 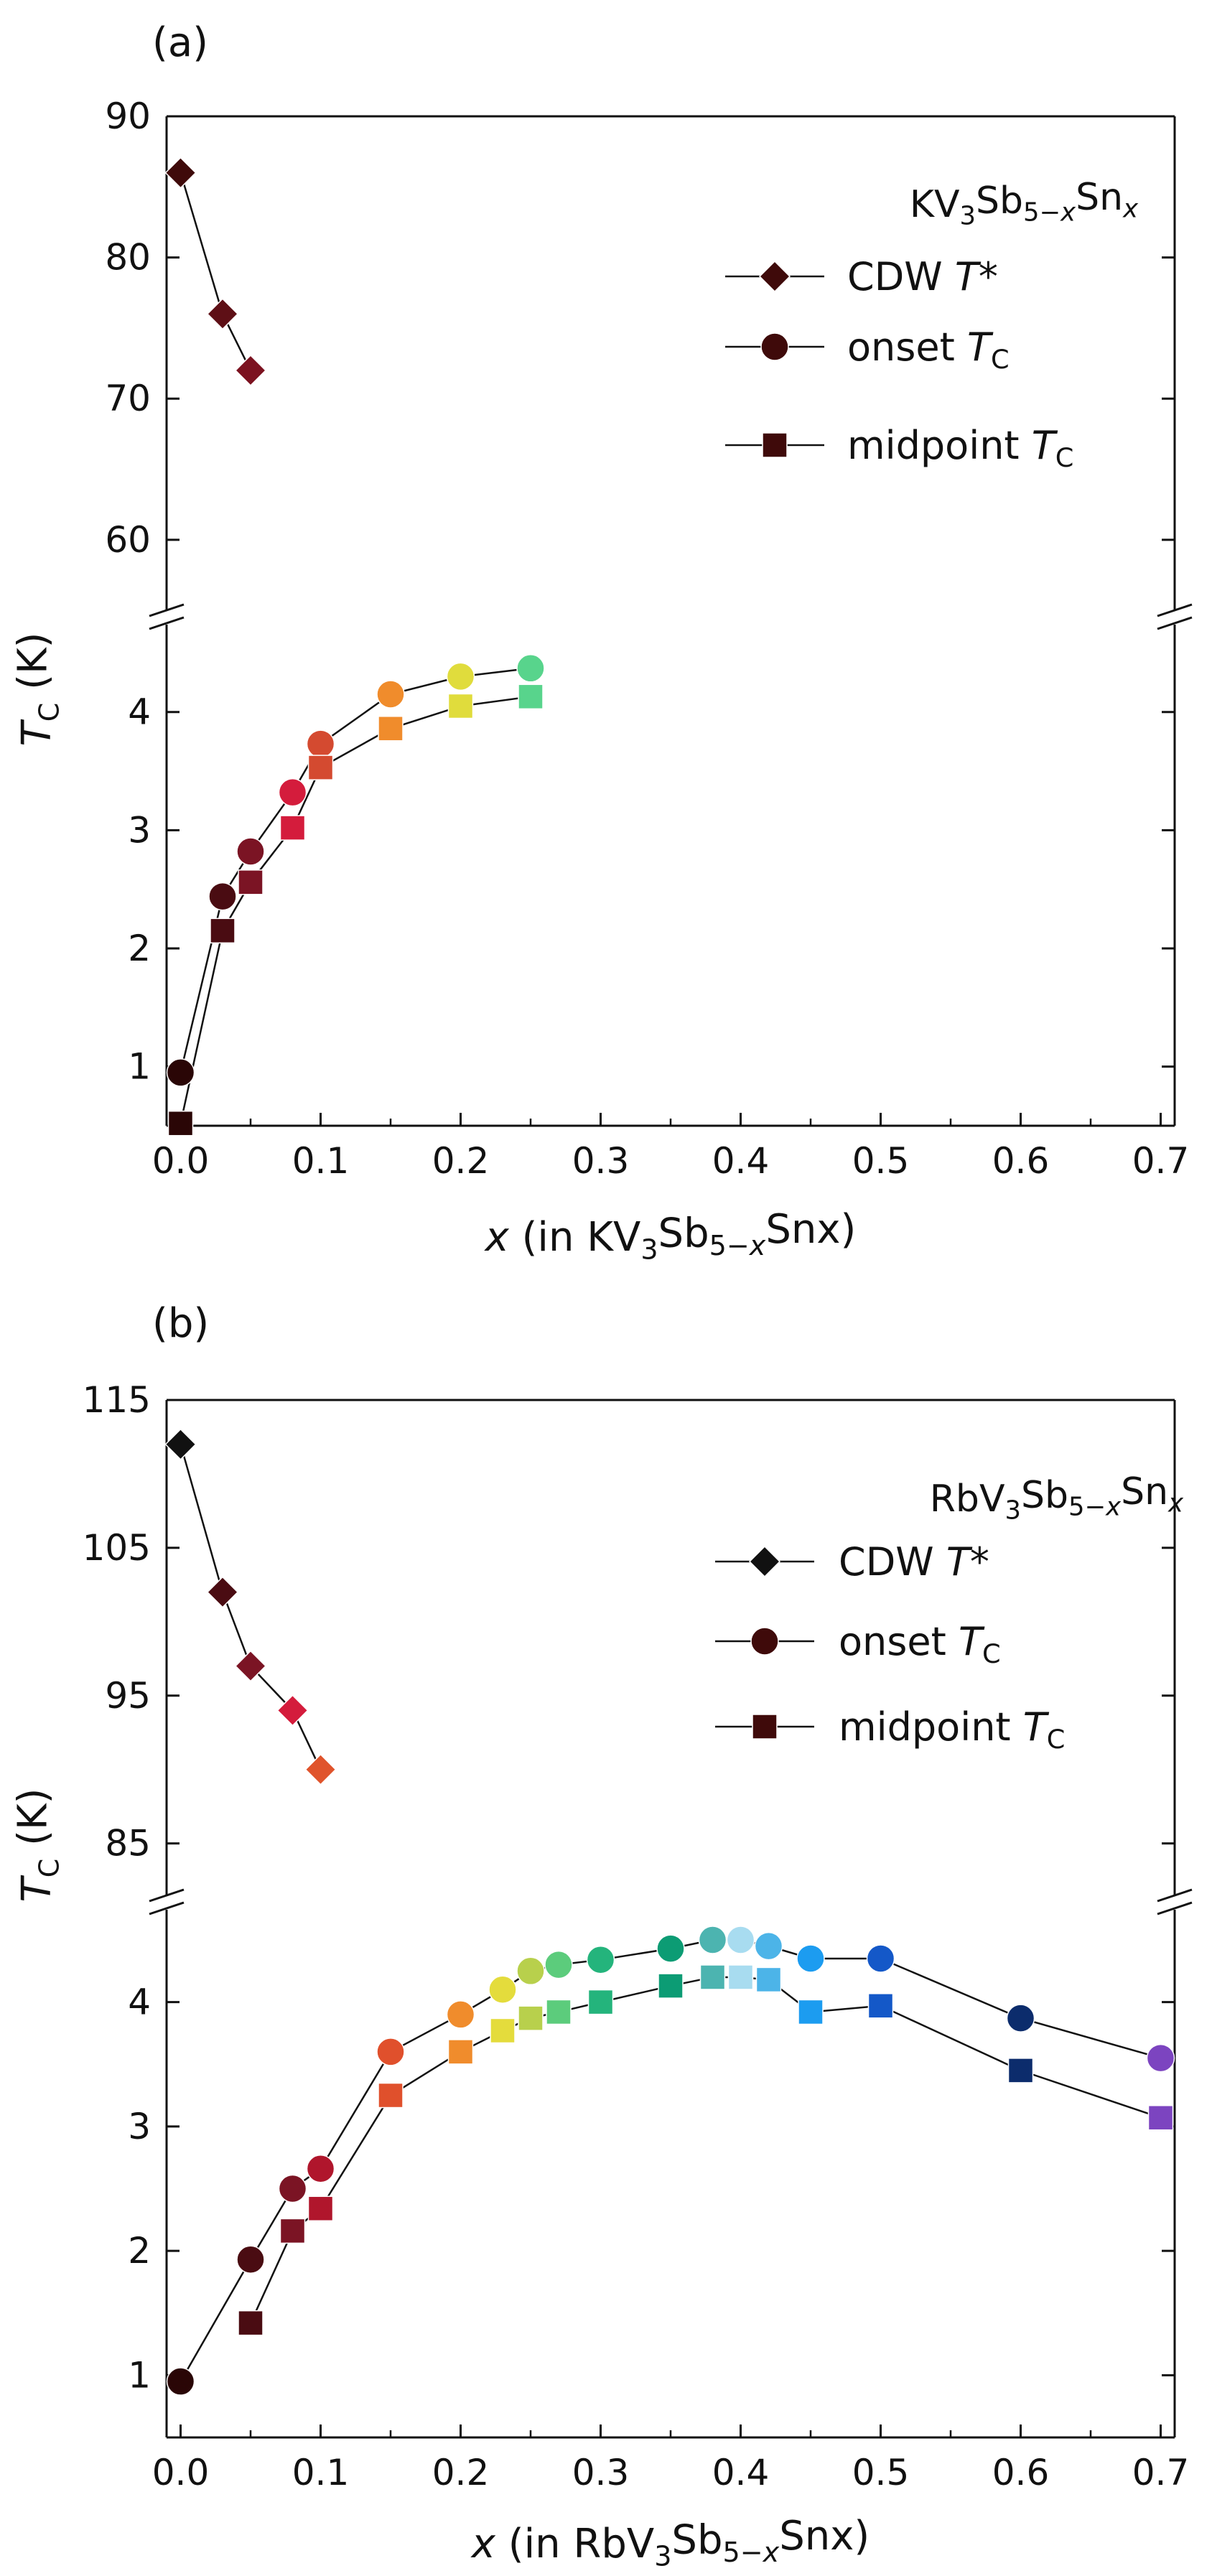 I want to click on y-axis-title: TC (K), so click(x=37, y=1845).